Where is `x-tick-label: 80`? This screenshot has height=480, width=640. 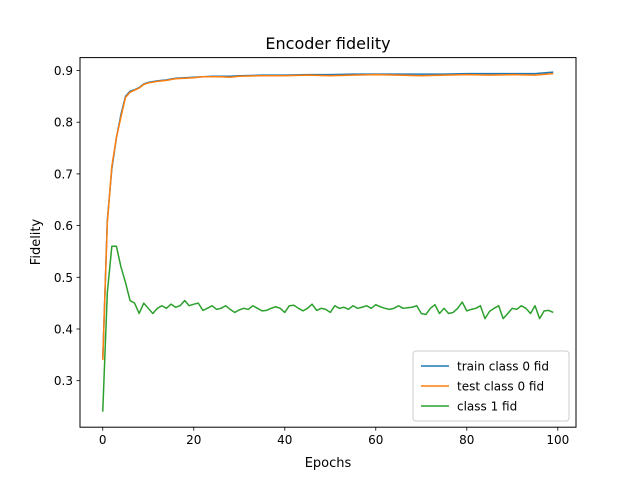
x-tick-label: 80 is located at coordinates (466, 440).